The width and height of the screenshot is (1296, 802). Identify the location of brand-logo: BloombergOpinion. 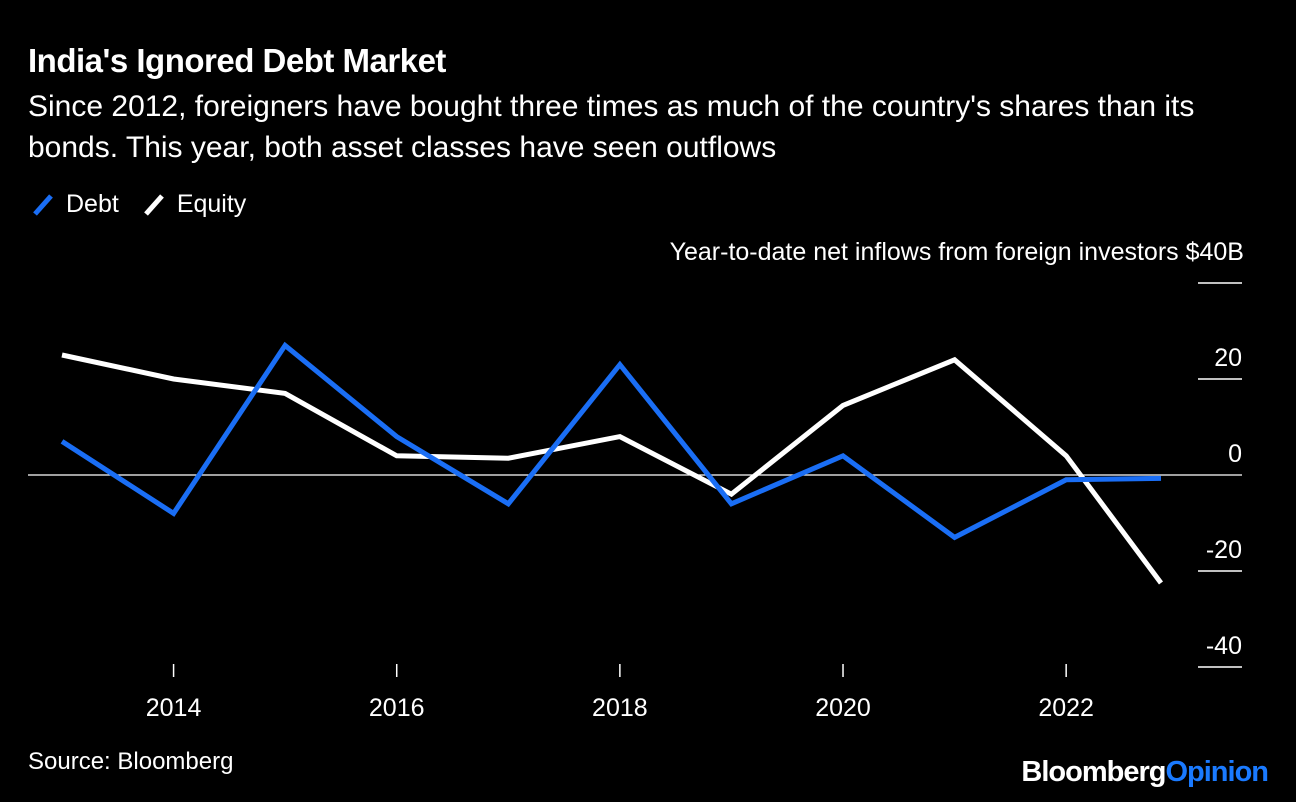
(1145, 772).